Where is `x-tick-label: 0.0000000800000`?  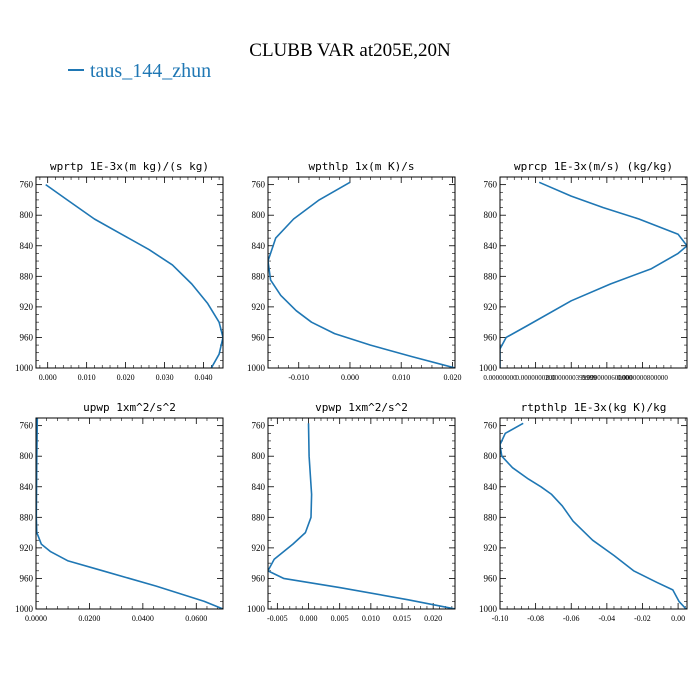
x-tick-label: 0.0000000800000 is located at coordinates (642, 378).